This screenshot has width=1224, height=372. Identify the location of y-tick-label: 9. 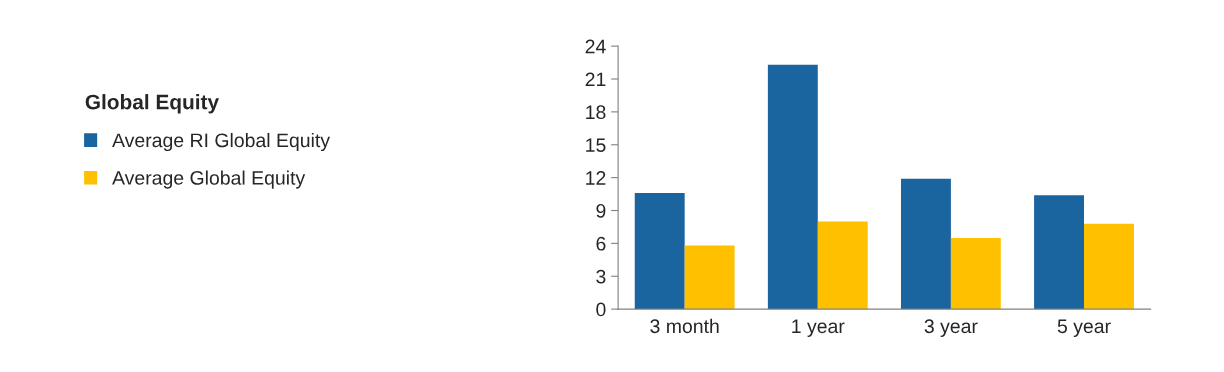
(601, 210).